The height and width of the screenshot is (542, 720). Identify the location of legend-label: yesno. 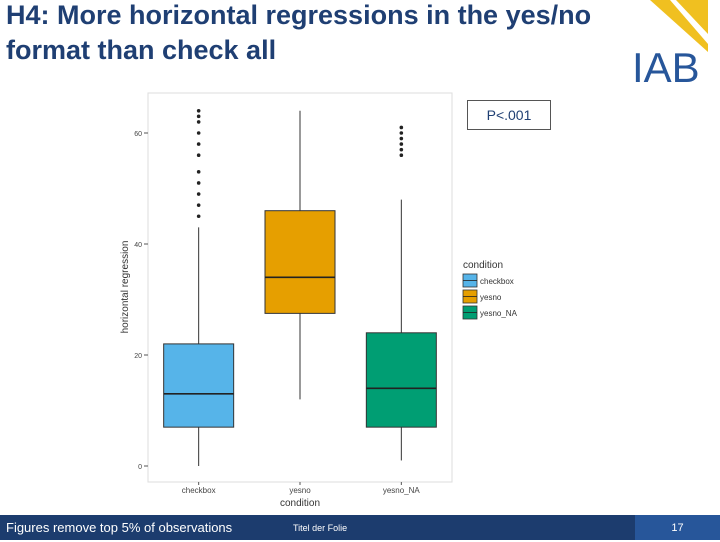
(491, 297).